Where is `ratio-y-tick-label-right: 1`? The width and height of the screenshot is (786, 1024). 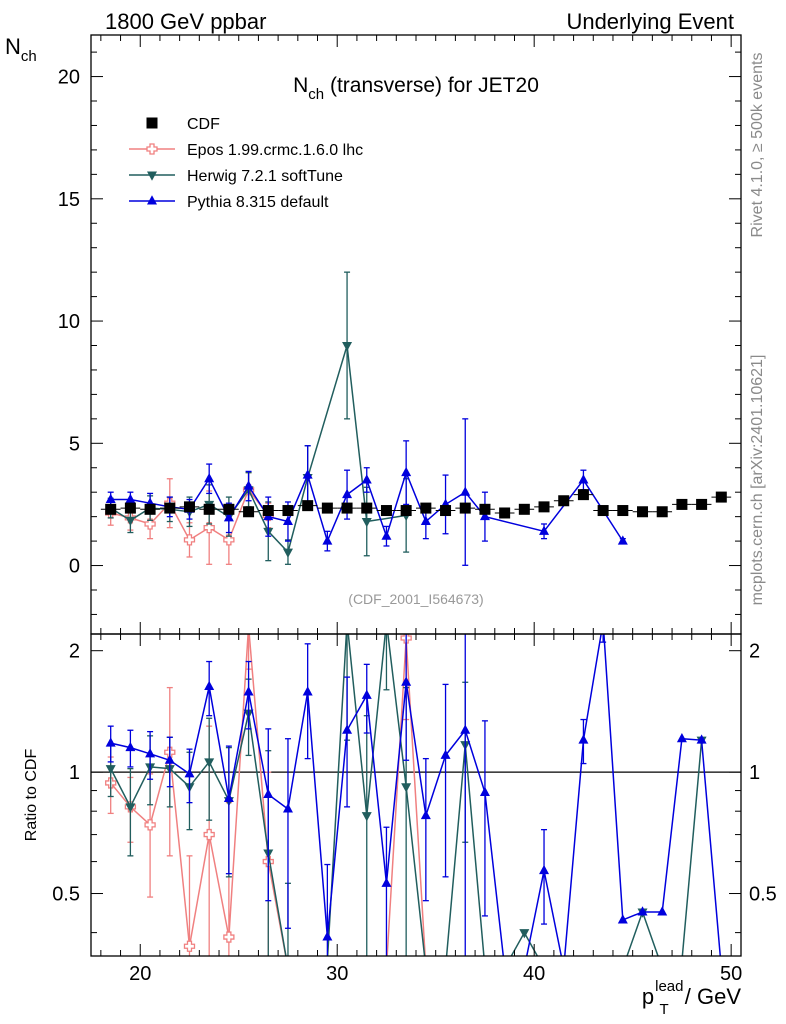 ratio-y-tick-label-right: 1 is located at coordinates (754, 773).